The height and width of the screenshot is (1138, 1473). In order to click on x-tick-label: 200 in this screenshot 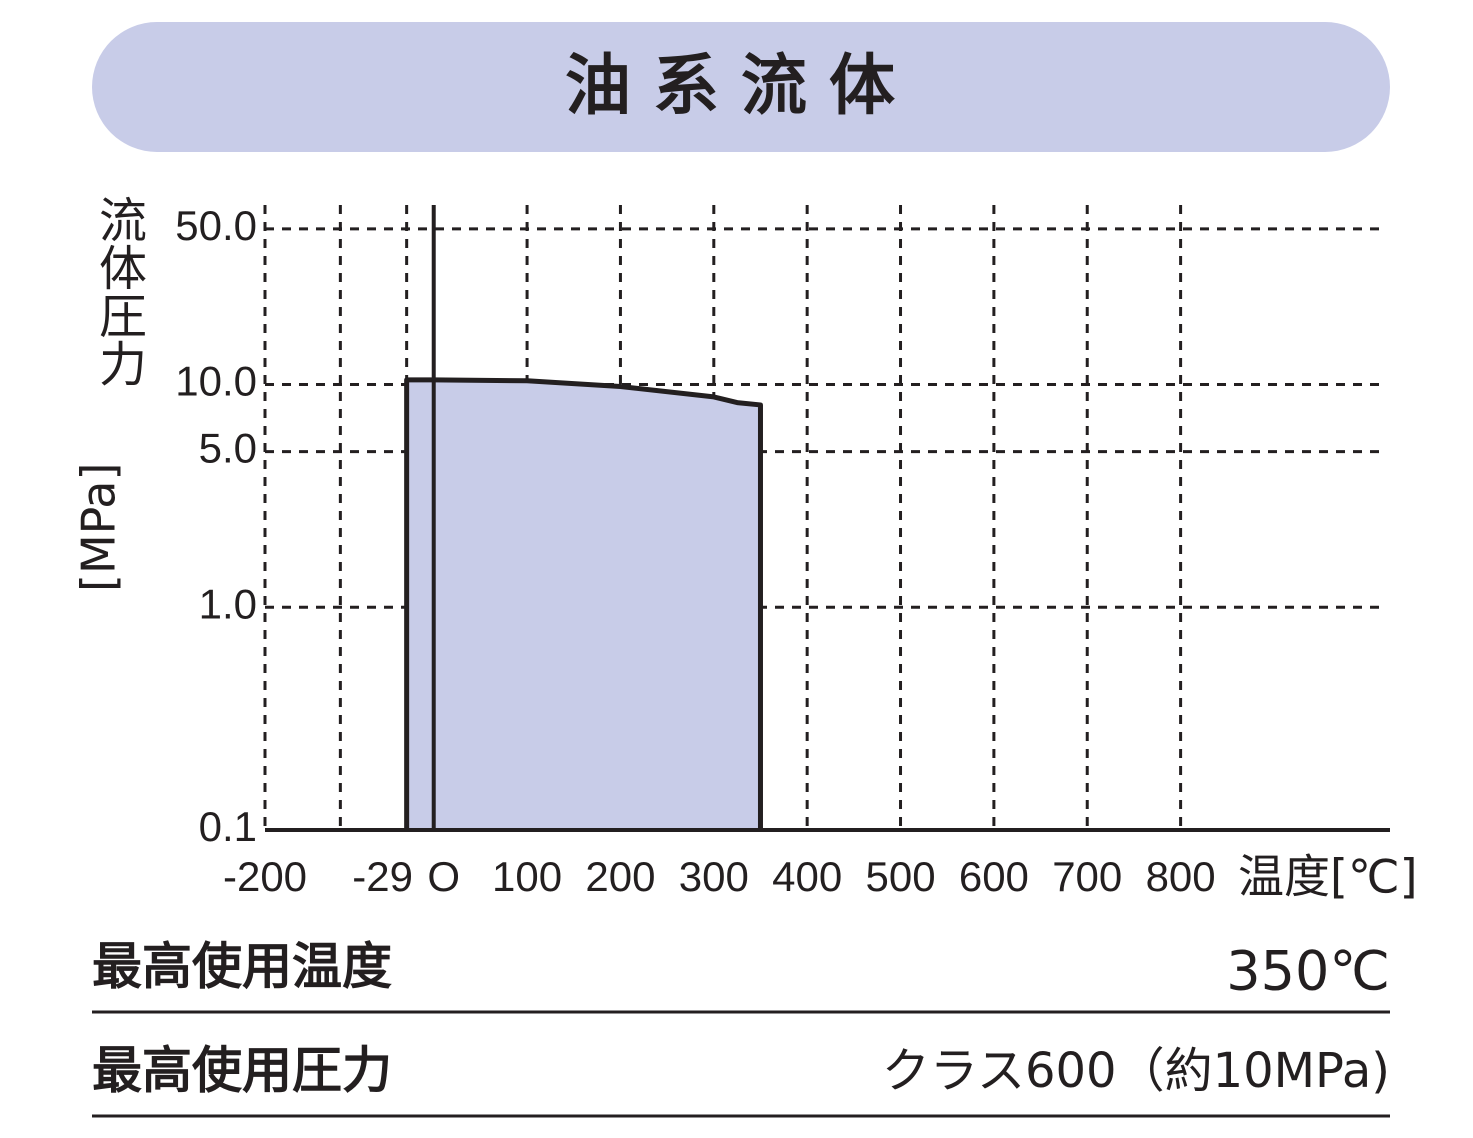, I will do `click(620, 876)`.